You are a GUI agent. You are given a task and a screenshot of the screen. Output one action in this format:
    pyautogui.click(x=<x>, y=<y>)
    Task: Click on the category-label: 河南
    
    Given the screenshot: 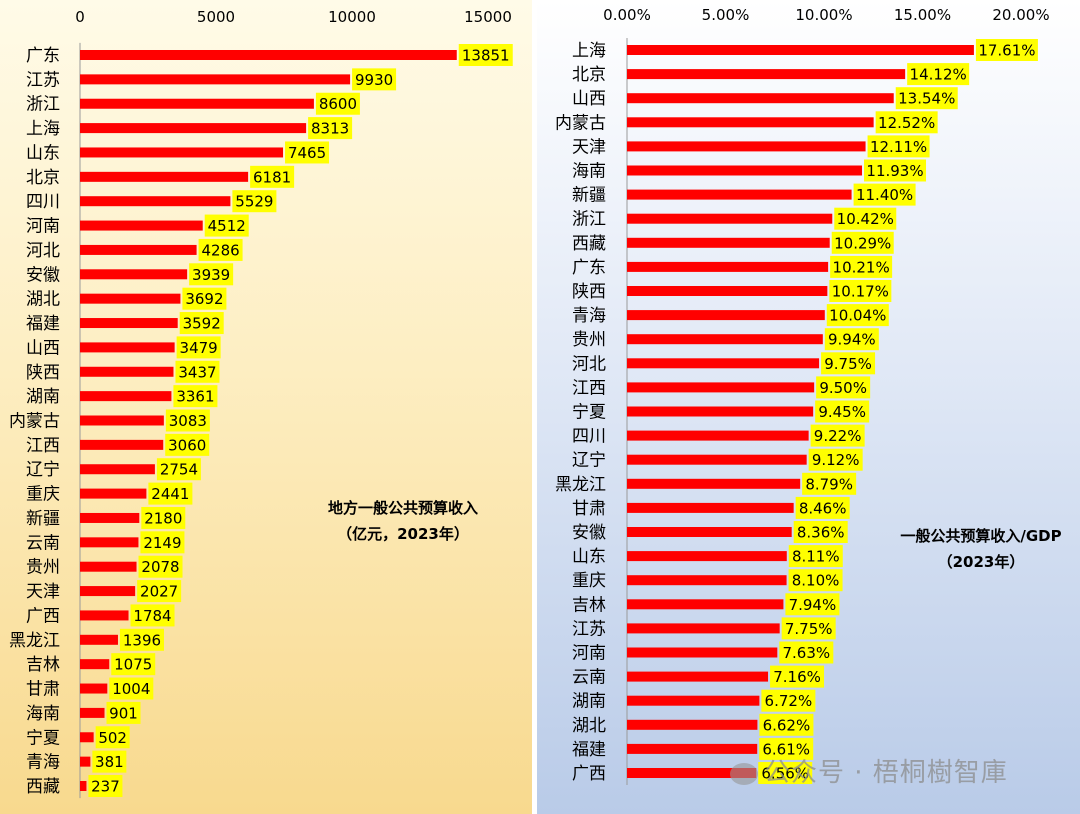 What is the action you would take?
    pyautogui.click(x=43, y=227)
    